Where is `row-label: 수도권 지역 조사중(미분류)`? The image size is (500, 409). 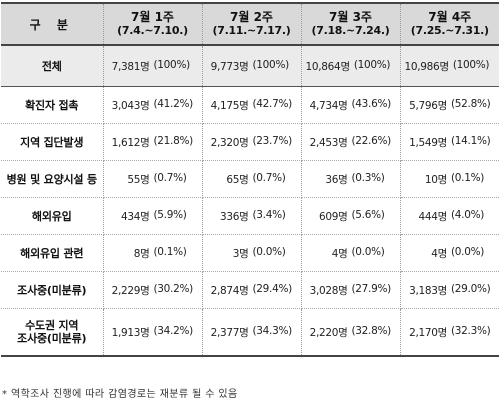
row-label: 수도권 지역 조사중(미분류) is located at coordinates (52, 332).